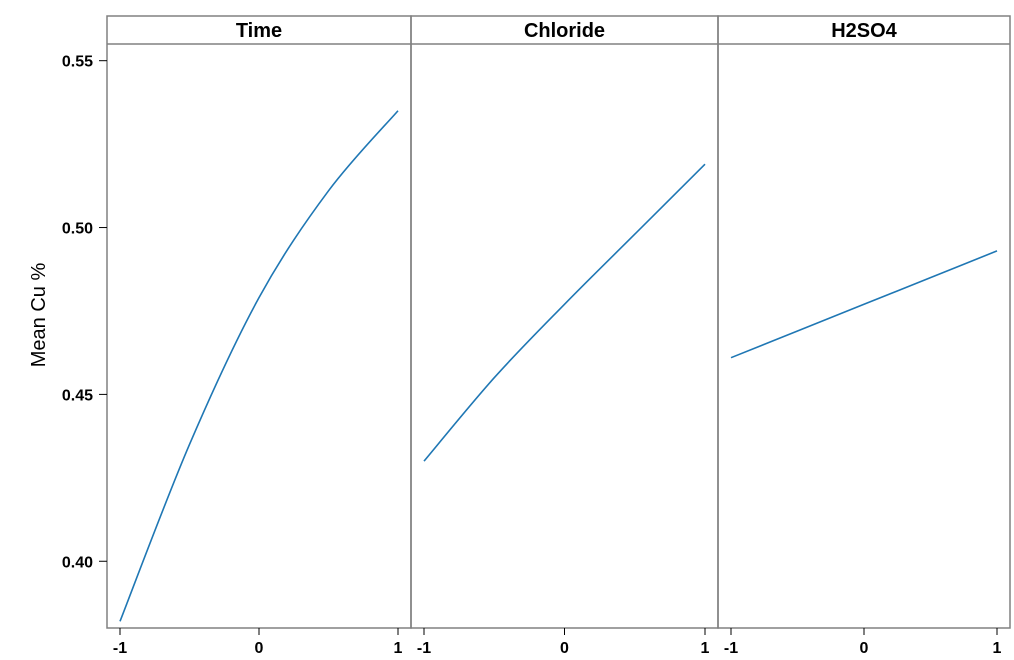  Describe the element at coordinates (84, 312) in the screenshot. I see `y-axis: 0.40 0.45 0.50 0.55` at that location.